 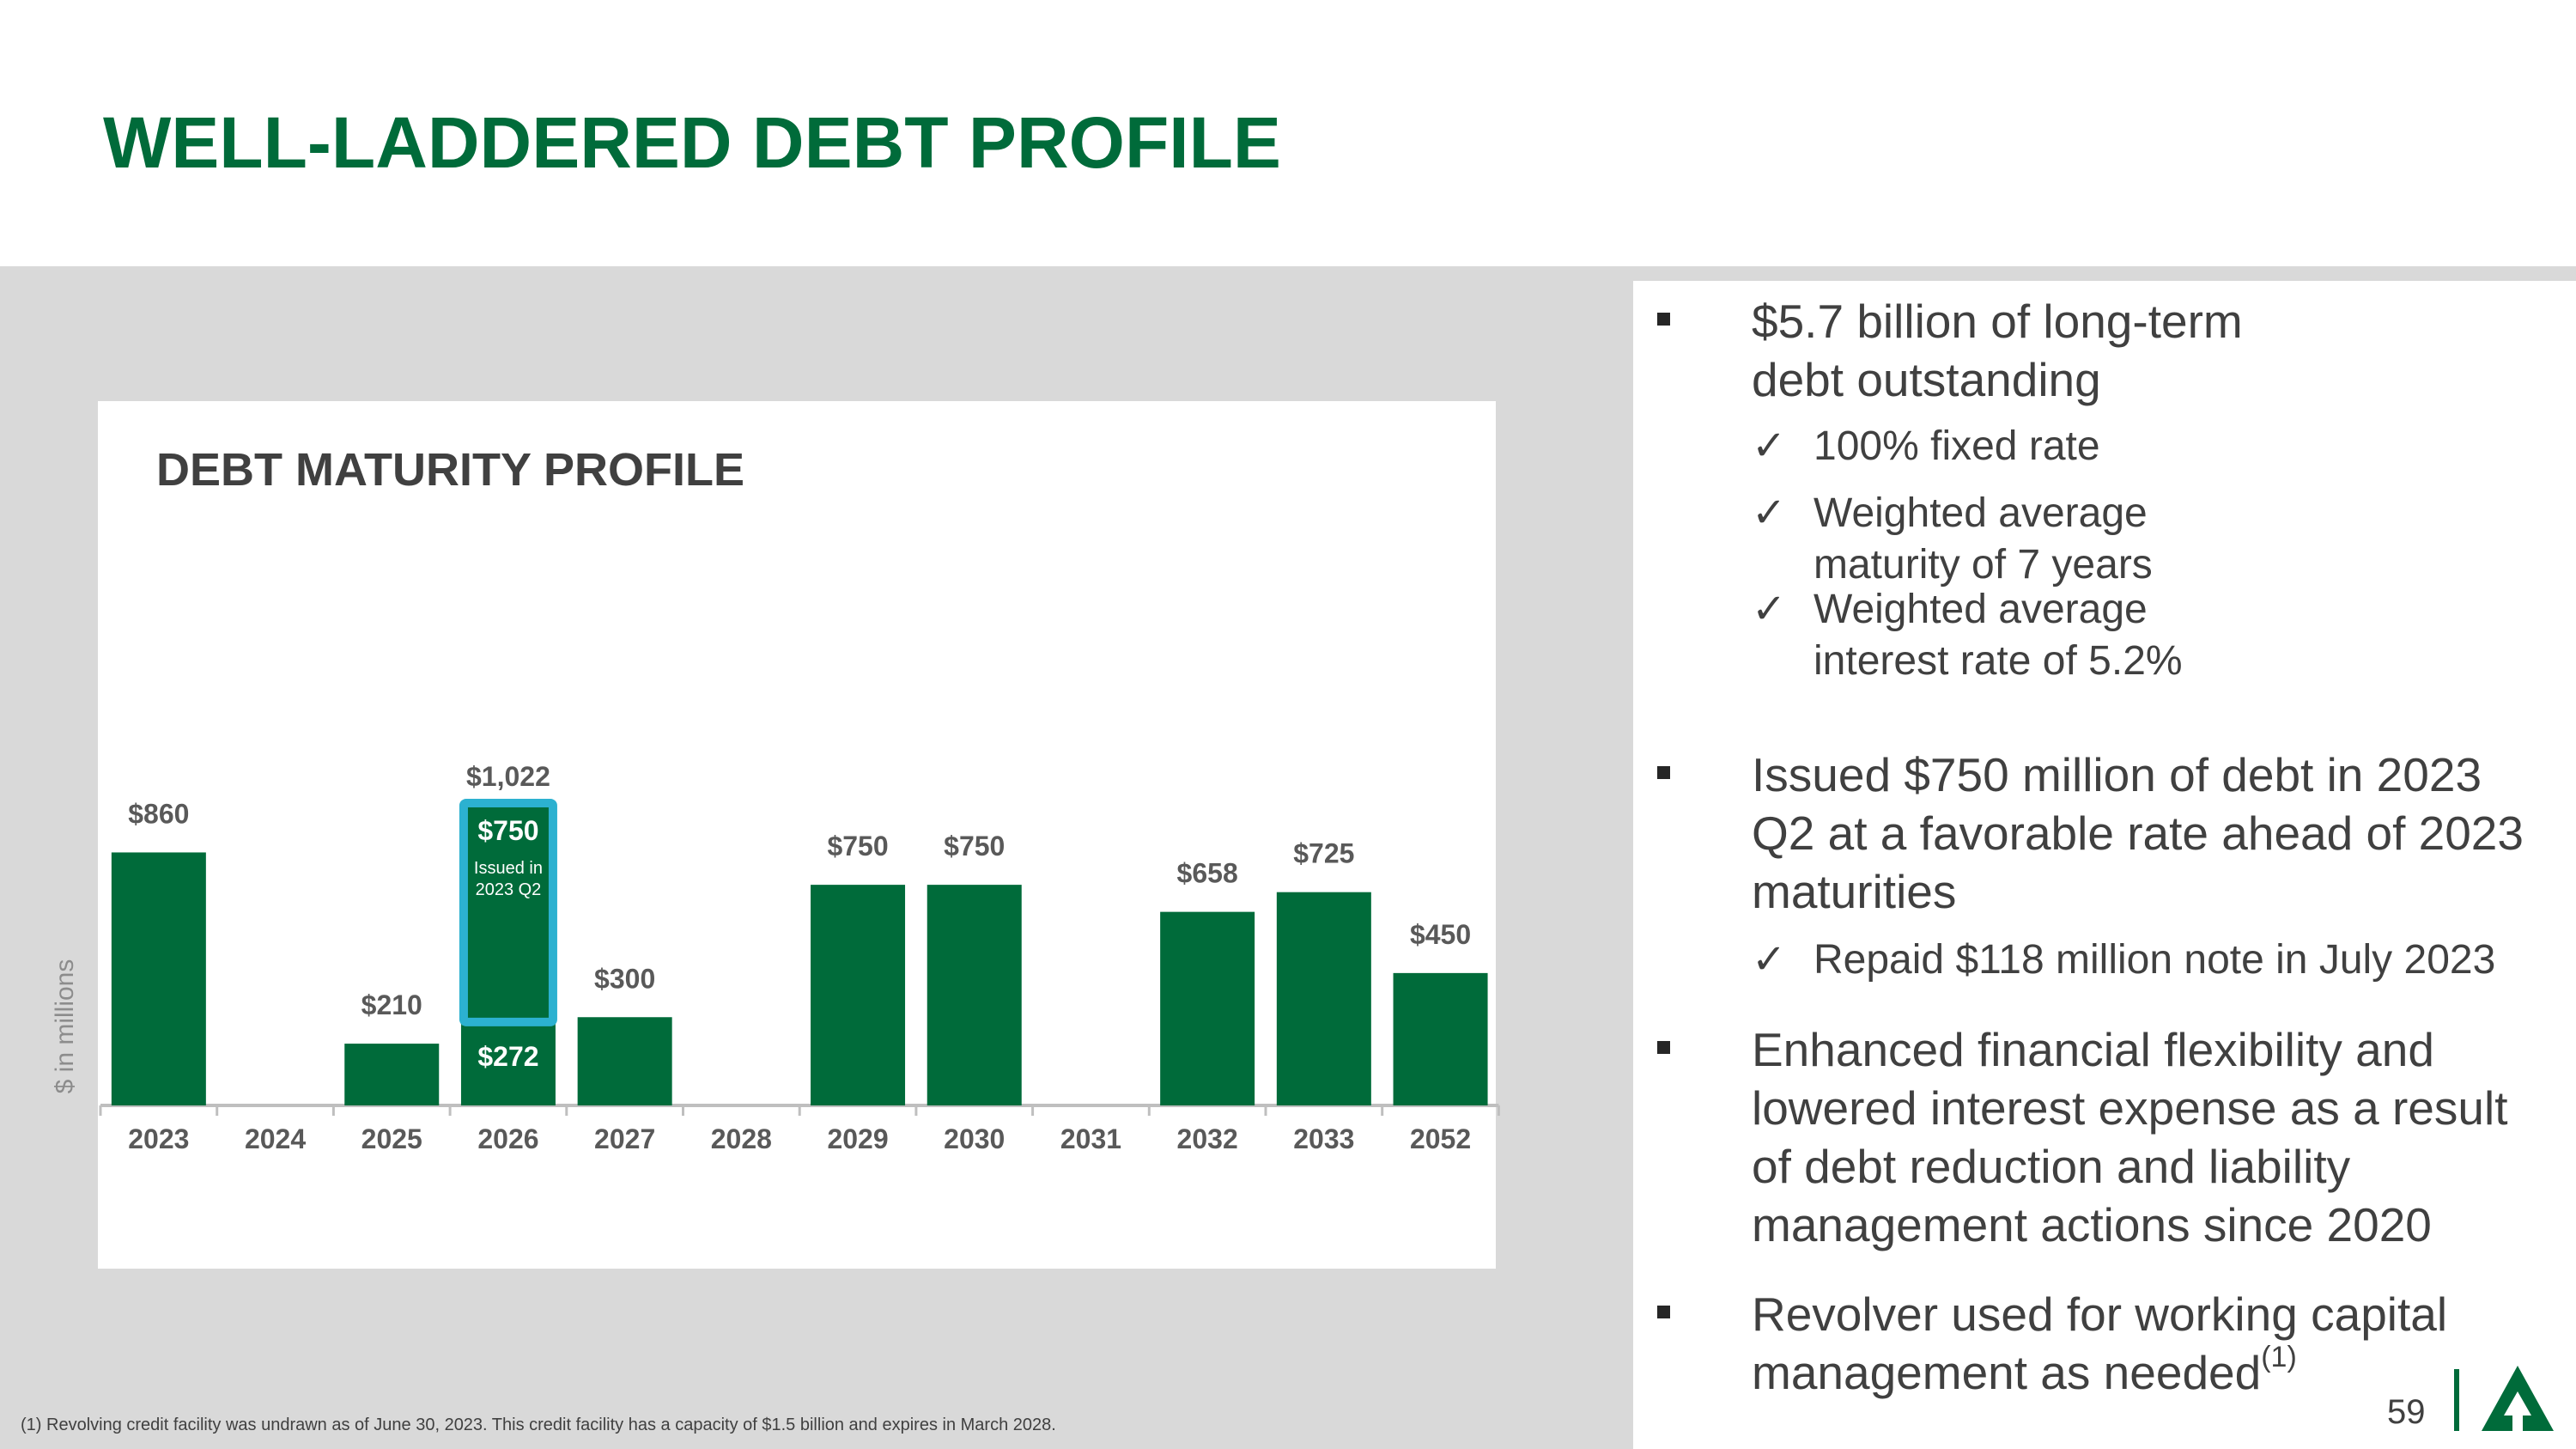 I want to click on data-label-2026-upper: $750, so click(x=508, y=830).